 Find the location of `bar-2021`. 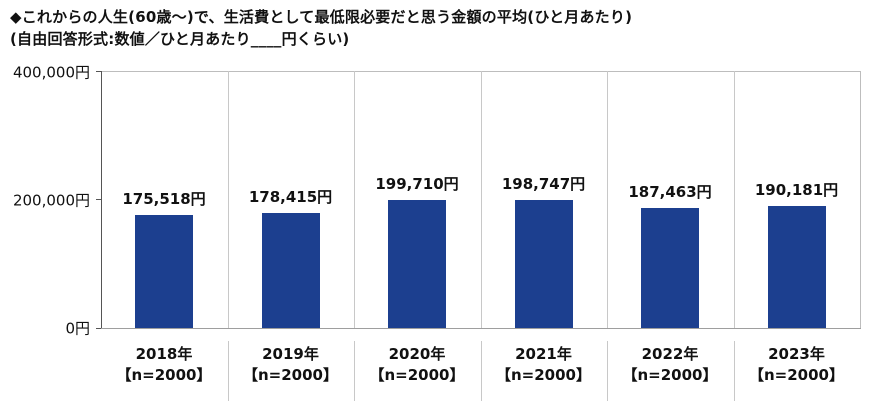

bar-2021 is located at coordinates (543, 264).